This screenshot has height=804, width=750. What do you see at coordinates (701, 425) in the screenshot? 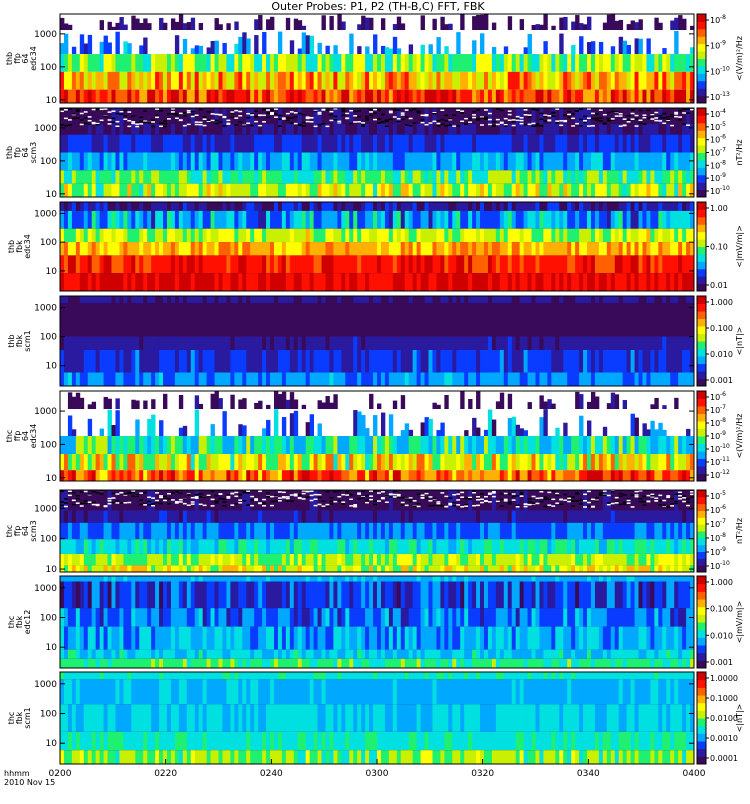
I see `colorbar-swatch` at bounding box center [701, 425].